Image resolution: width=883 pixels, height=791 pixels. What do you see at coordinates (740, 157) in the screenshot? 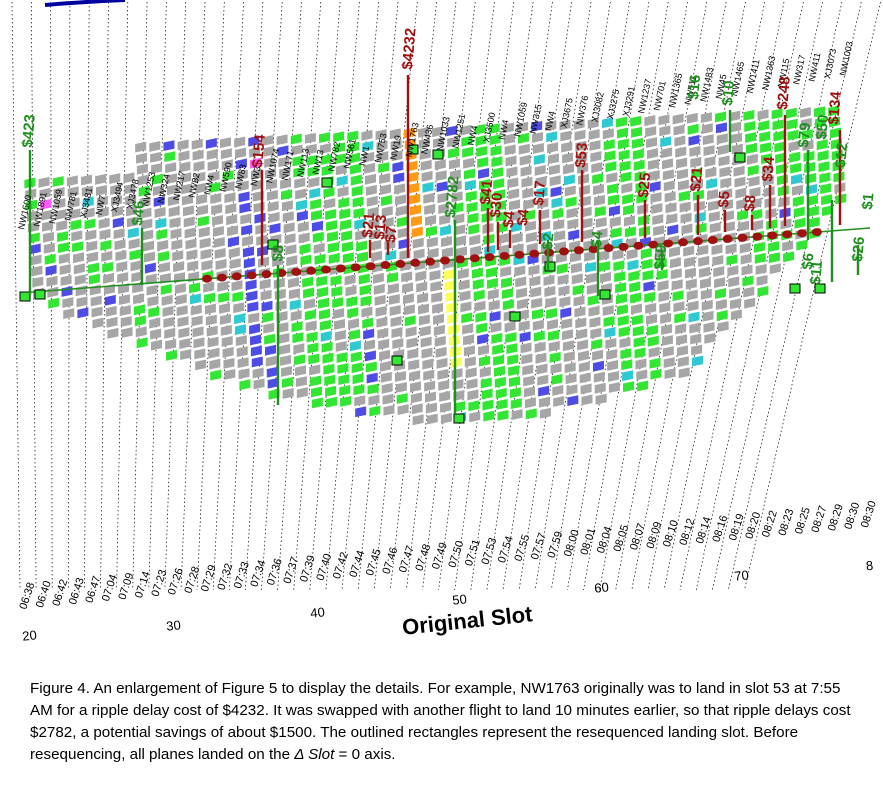
I see `resequenced-slot` at bounding box center [740, 157].